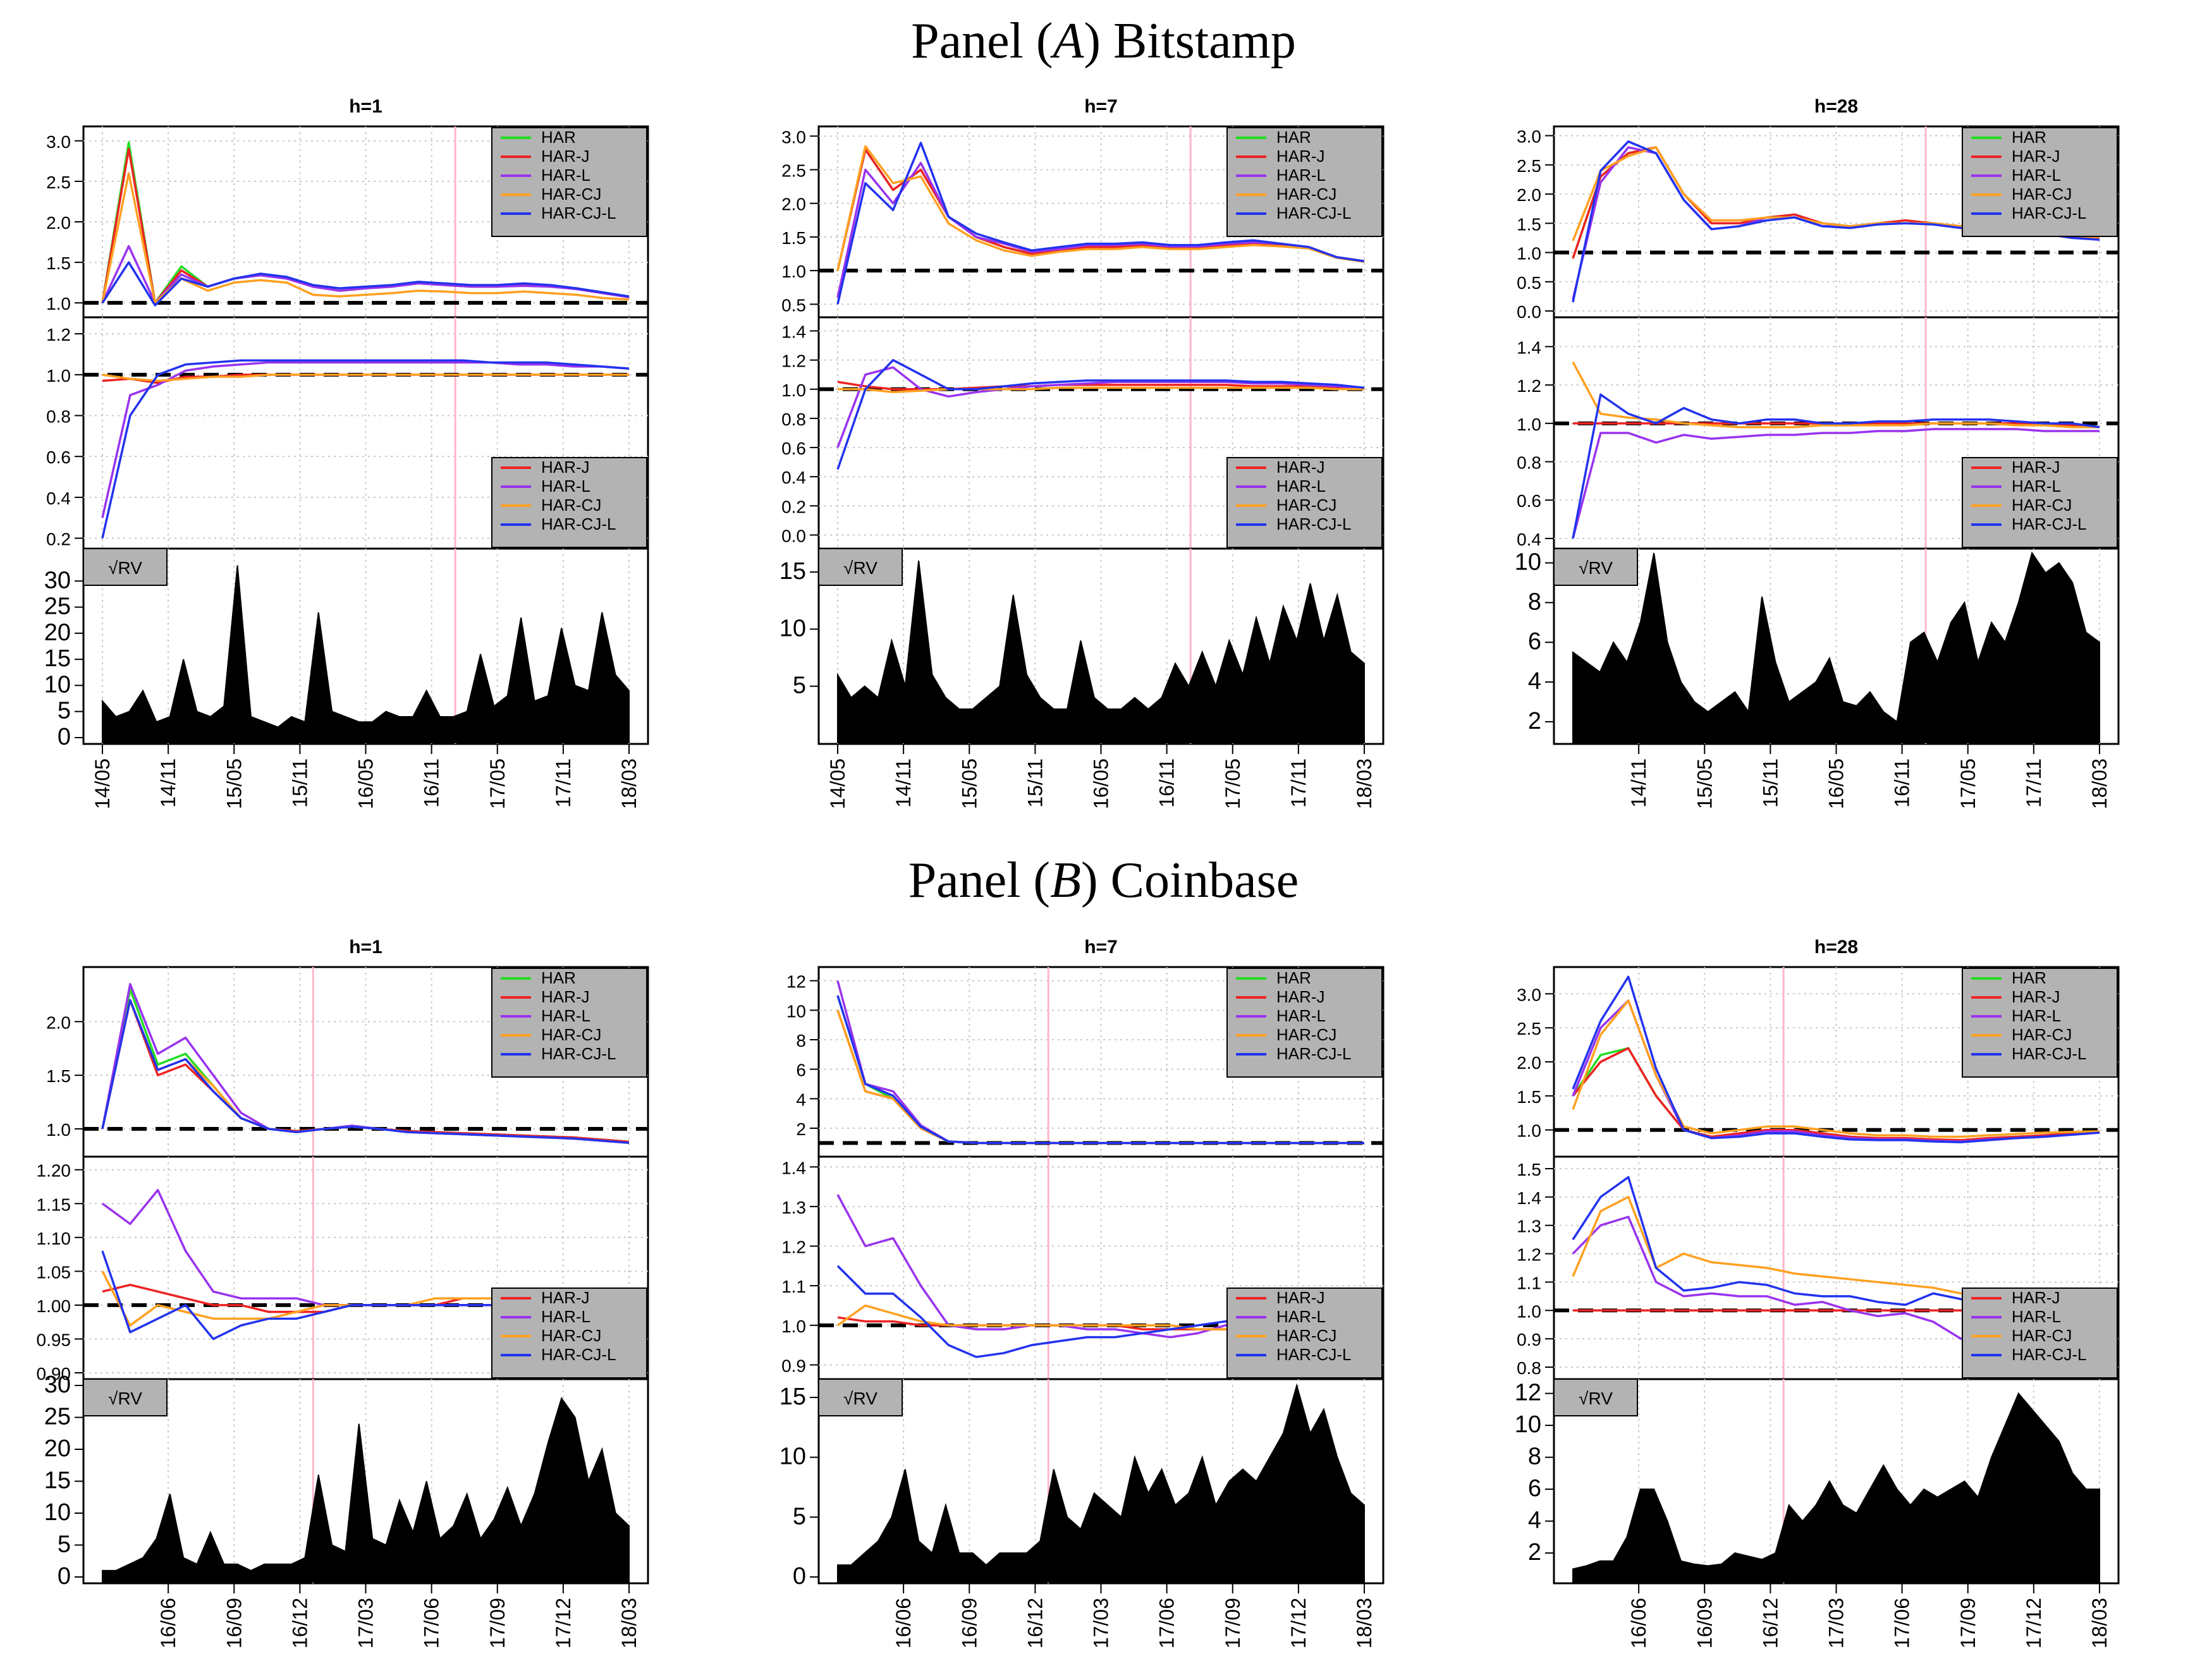 The height and width of the screenshot is (1680, 2207). Describe the element at coordinates (365, 1071) in the screenshot. I see `series-har-cj-l` at that location.